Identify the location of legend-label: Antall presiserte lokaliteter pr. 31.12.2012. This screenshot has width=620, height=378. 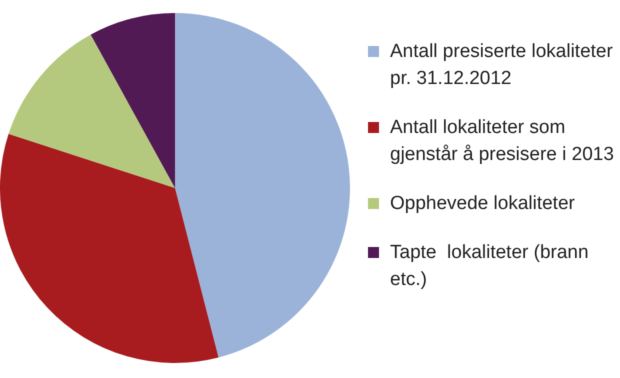
(502, 65).